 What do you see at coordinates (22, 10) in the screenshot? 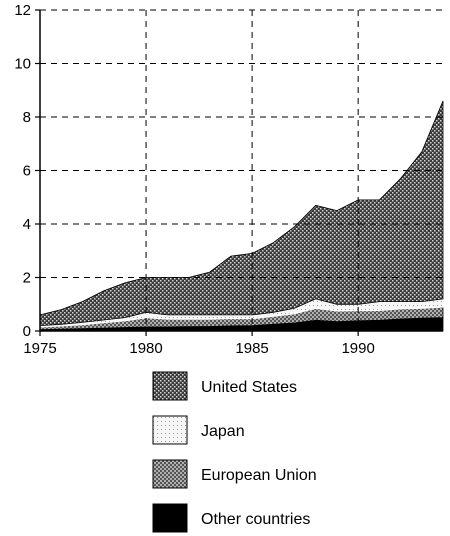
I see `y-tick-label: 12` at bounding box center [22, 10].